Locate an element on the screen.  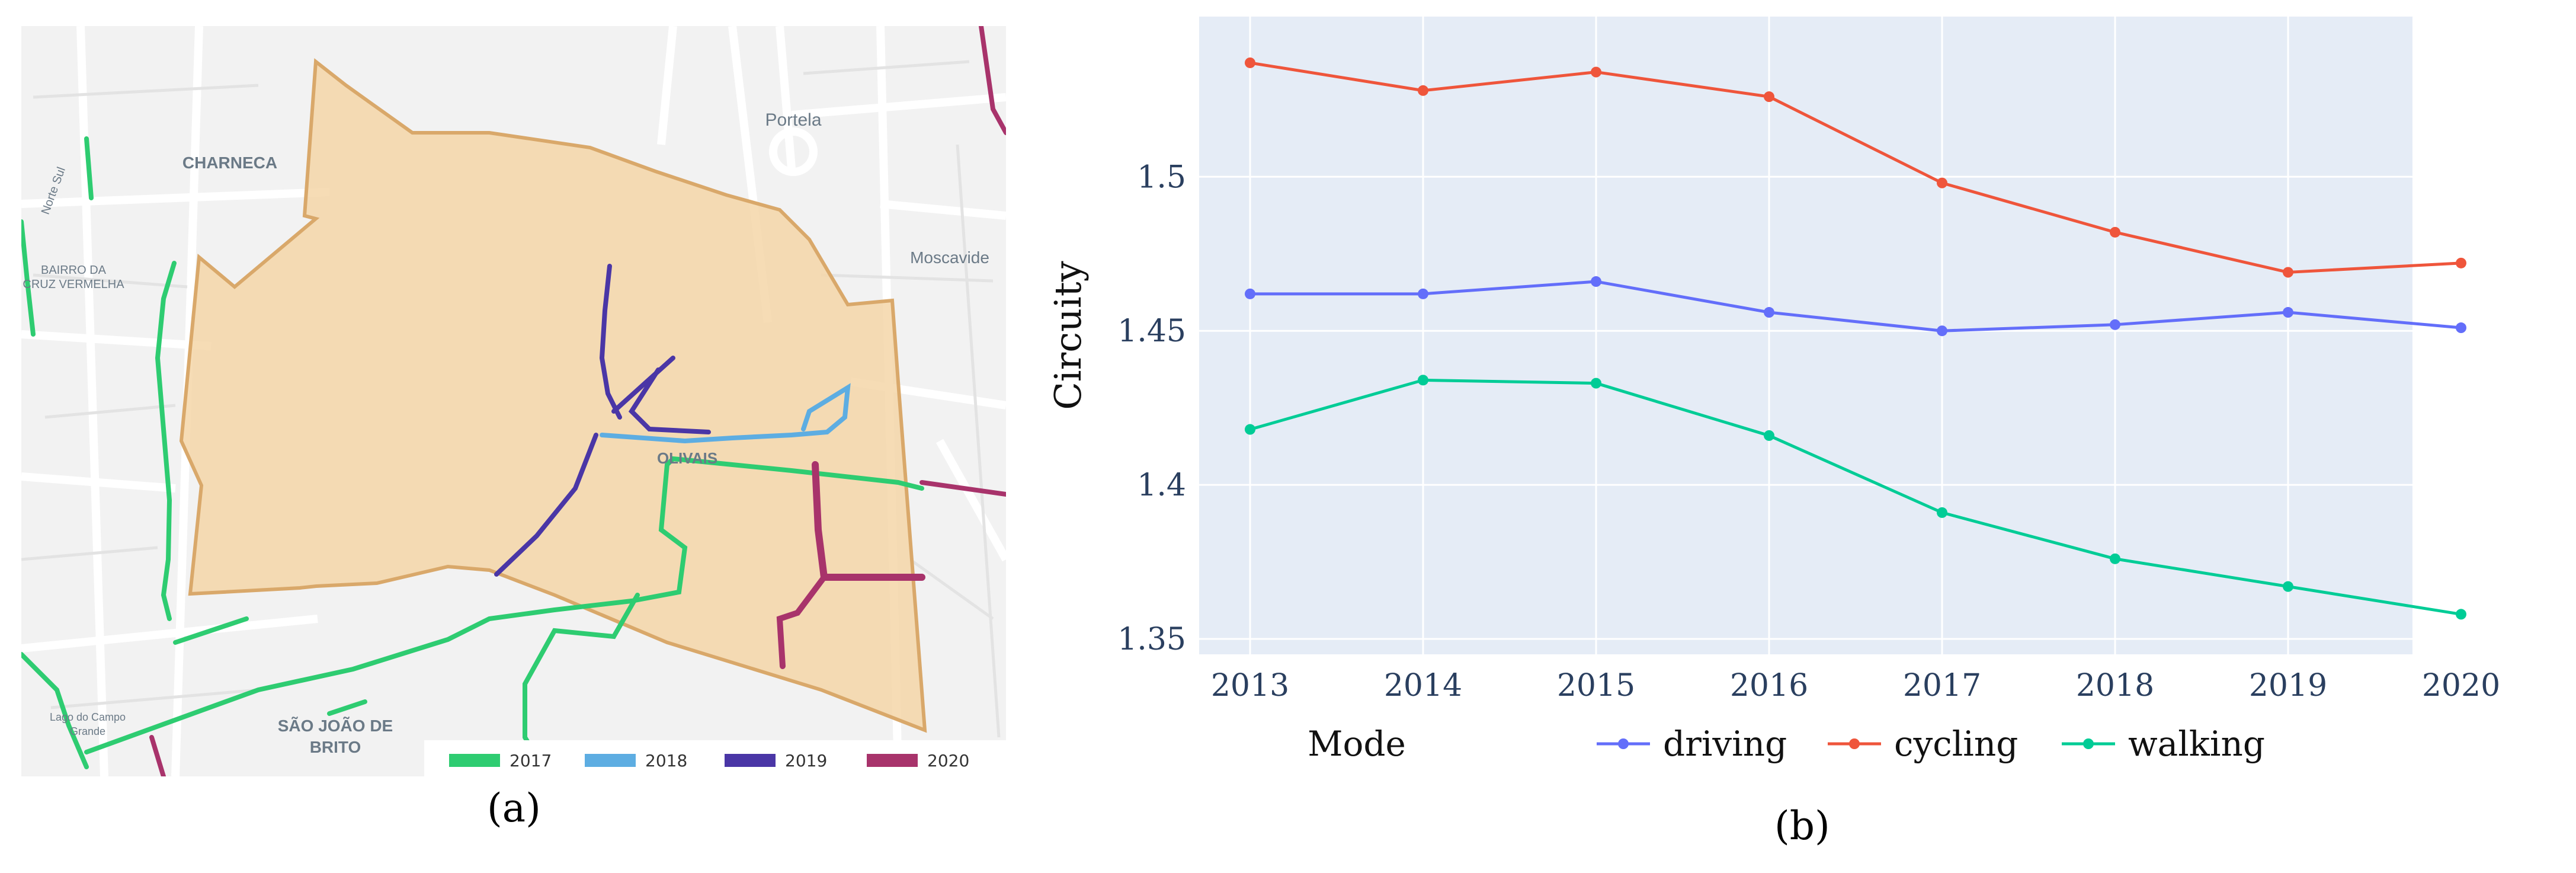
y-tick-label: 1.5 is located at coordinates (1161, 177).